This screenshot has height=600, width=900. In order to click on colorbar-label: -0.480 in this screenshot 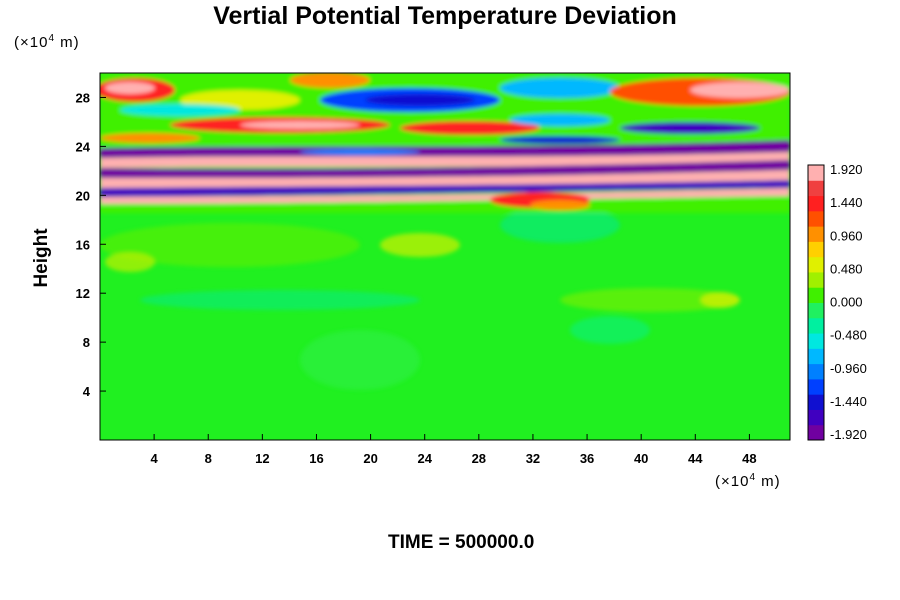, I will do `click(848, 335)`.